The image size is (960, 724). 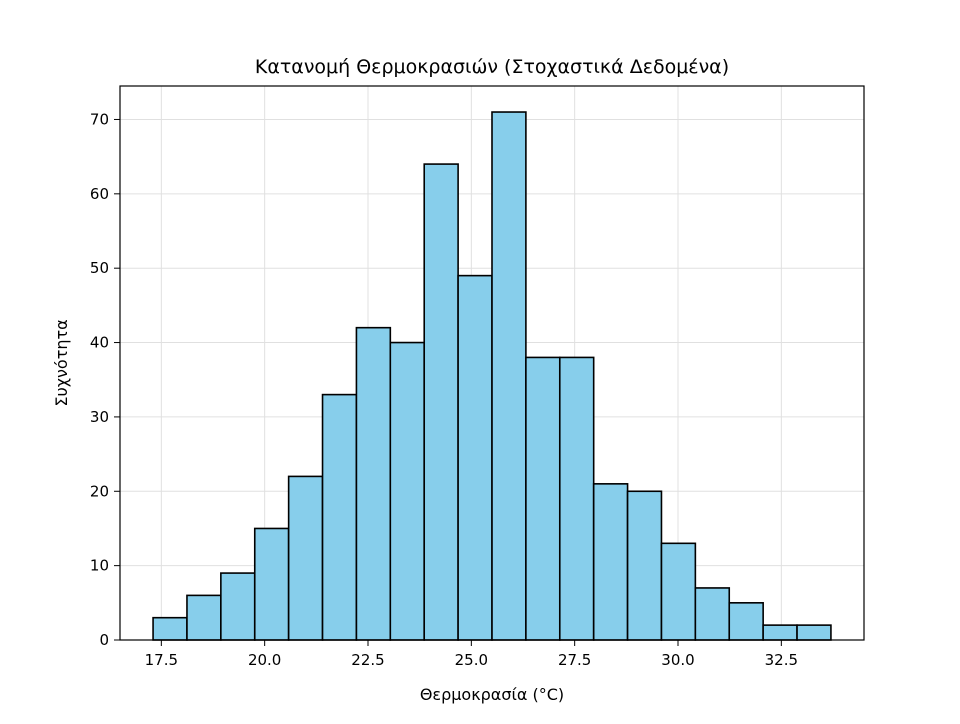 What do you see at coordinates (99, 119) in the screenshot?
I see `y-tick-label: 70` at bounding box center [99, 119].